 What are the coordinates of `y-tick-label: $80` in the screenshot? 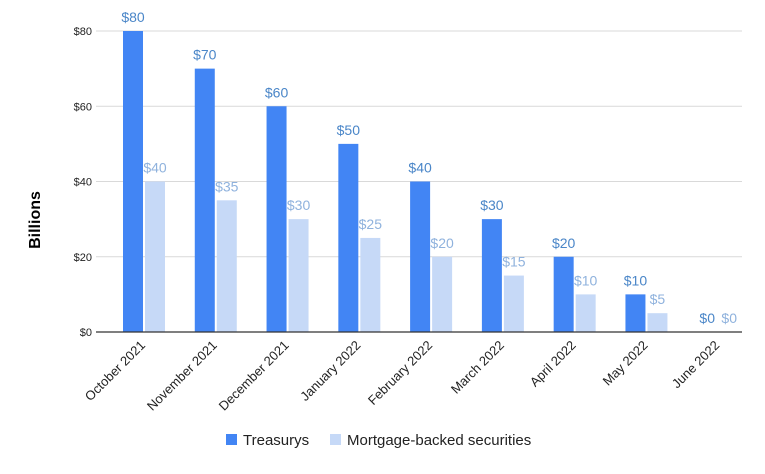 It's located at (83, 32).